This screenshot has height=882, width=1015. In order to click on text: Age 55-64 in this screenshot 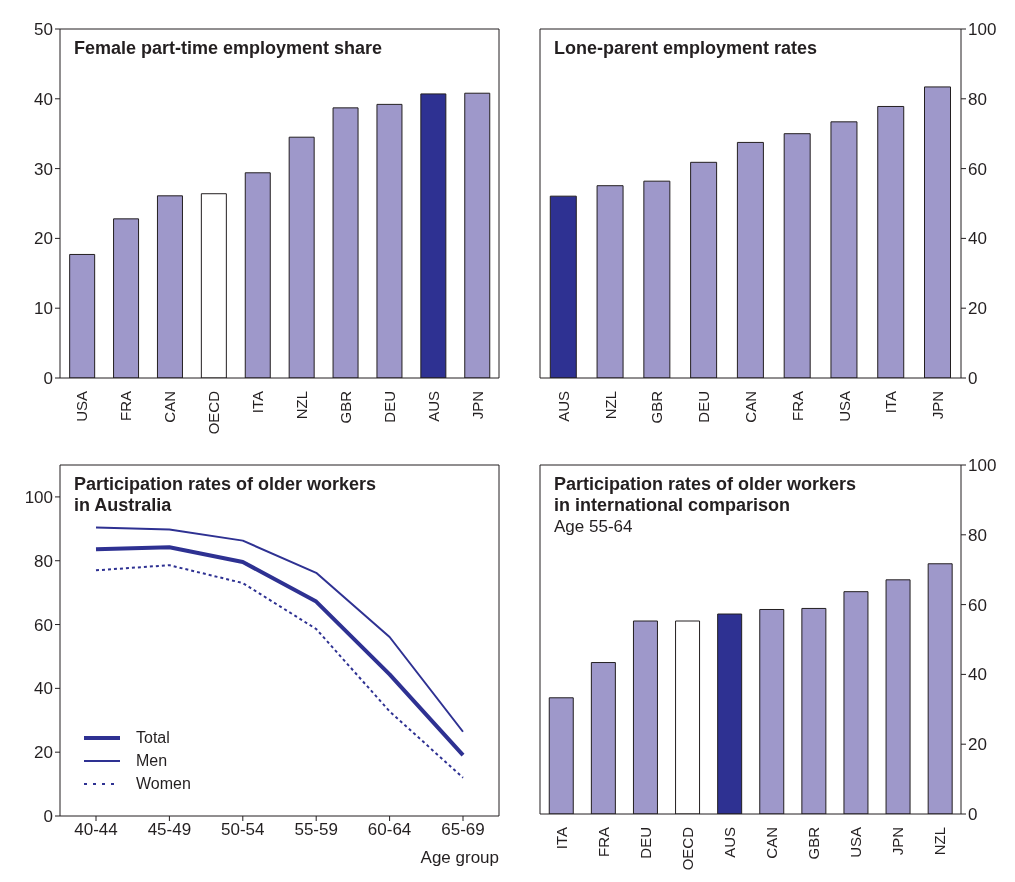, I will do `click(594, 526)`.